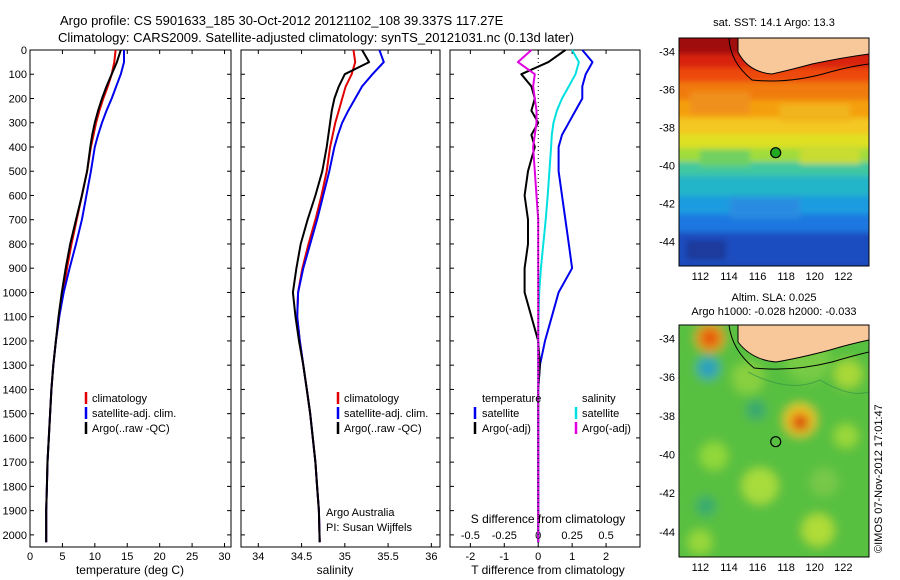 This screenshot has width=900, height=580. I want to click on y-tick-label: 600, so click(18, 196).